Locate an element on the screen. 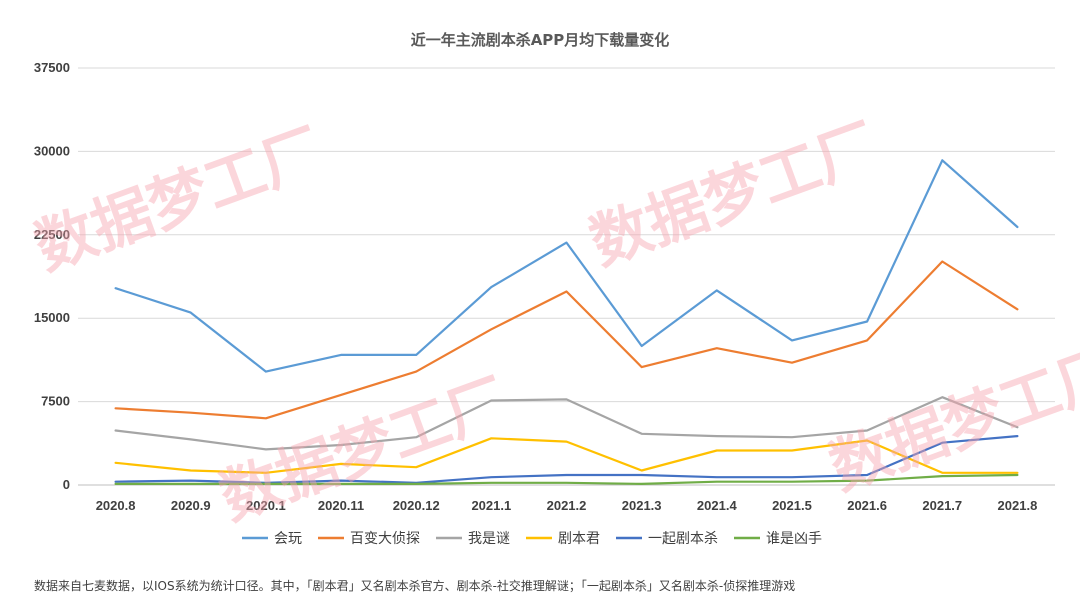 The image size is (1080, 608). legend-label: 我是谜 is located at coordinates (489, 539).